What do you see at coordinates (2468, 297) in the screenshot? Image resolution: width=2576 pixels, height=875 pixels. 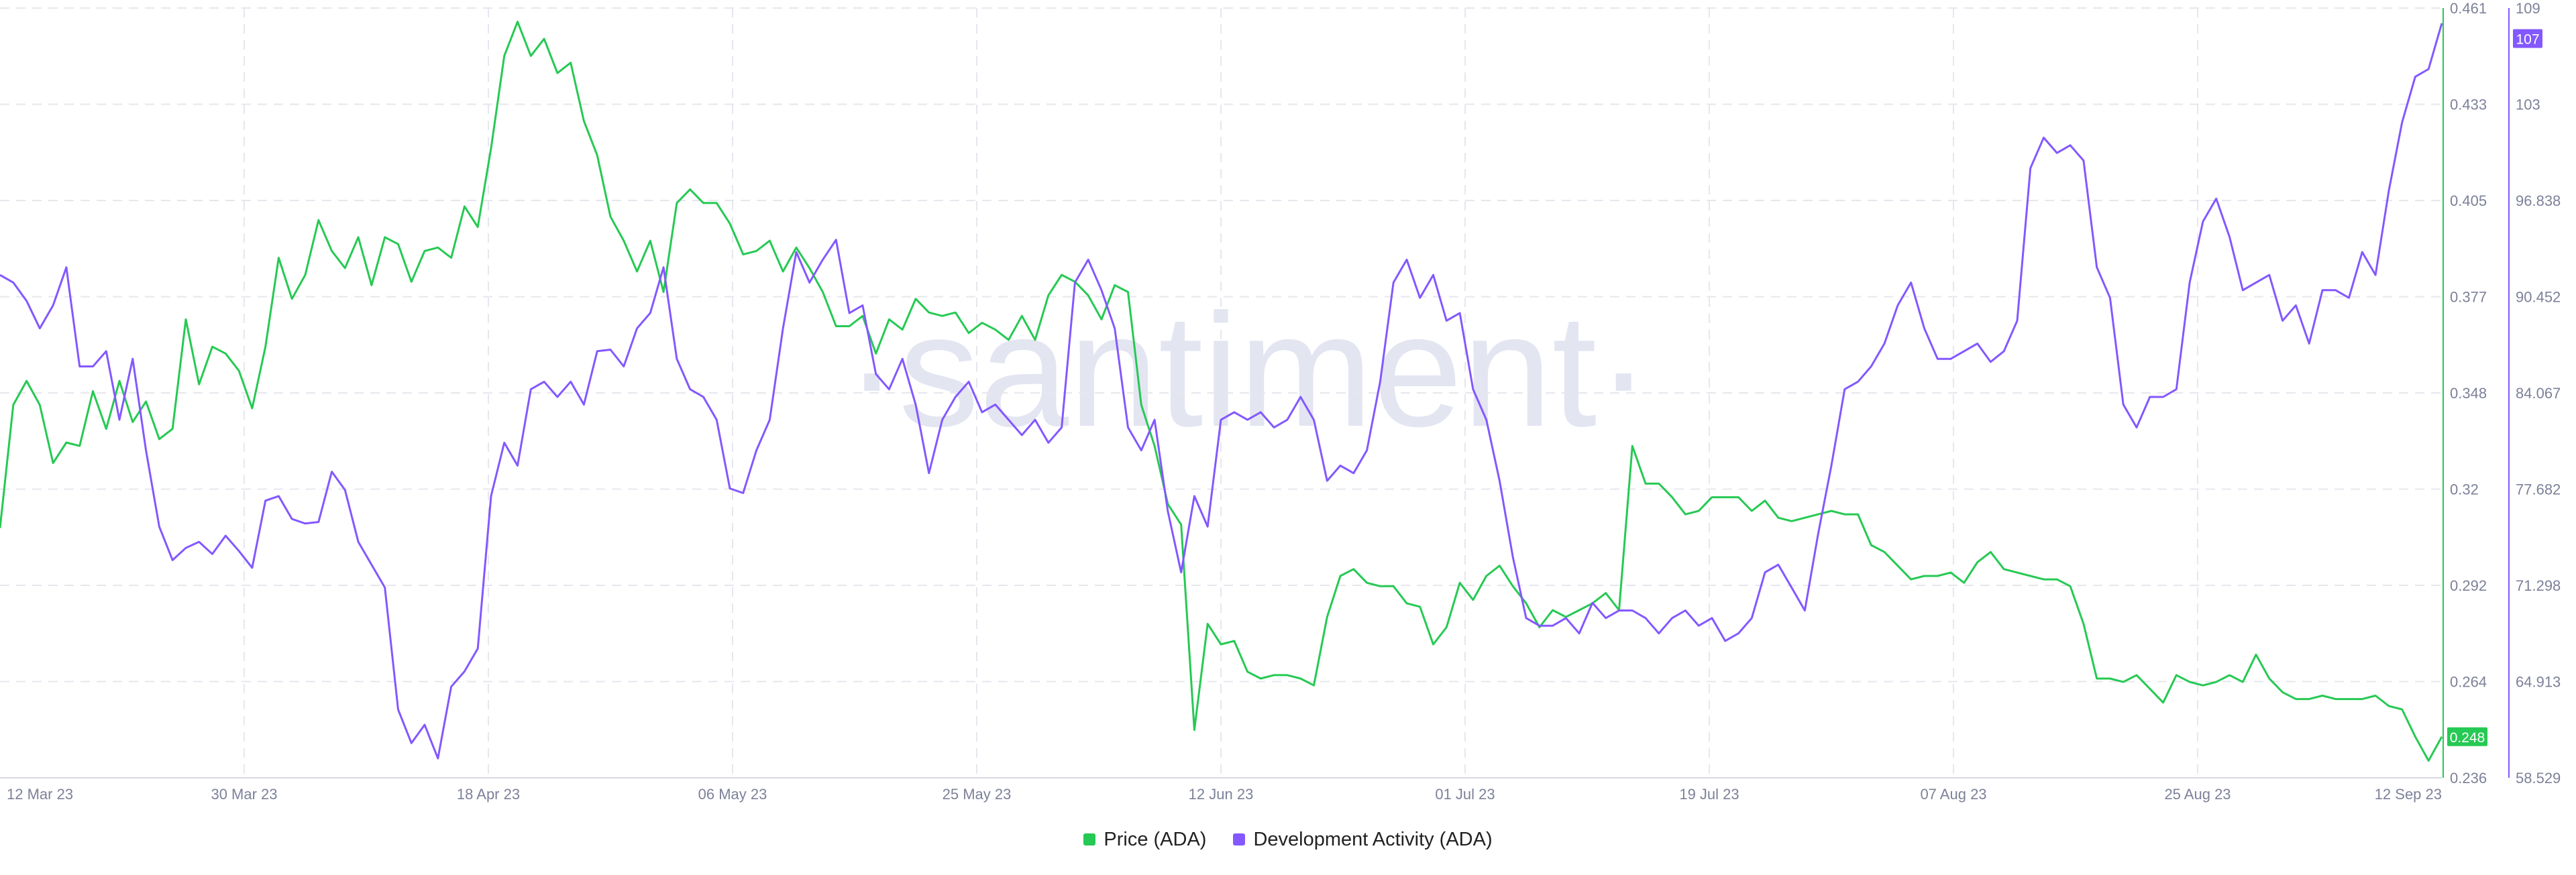 I see `price-tick-label: 0.377` at bounding box center [2468, 297].